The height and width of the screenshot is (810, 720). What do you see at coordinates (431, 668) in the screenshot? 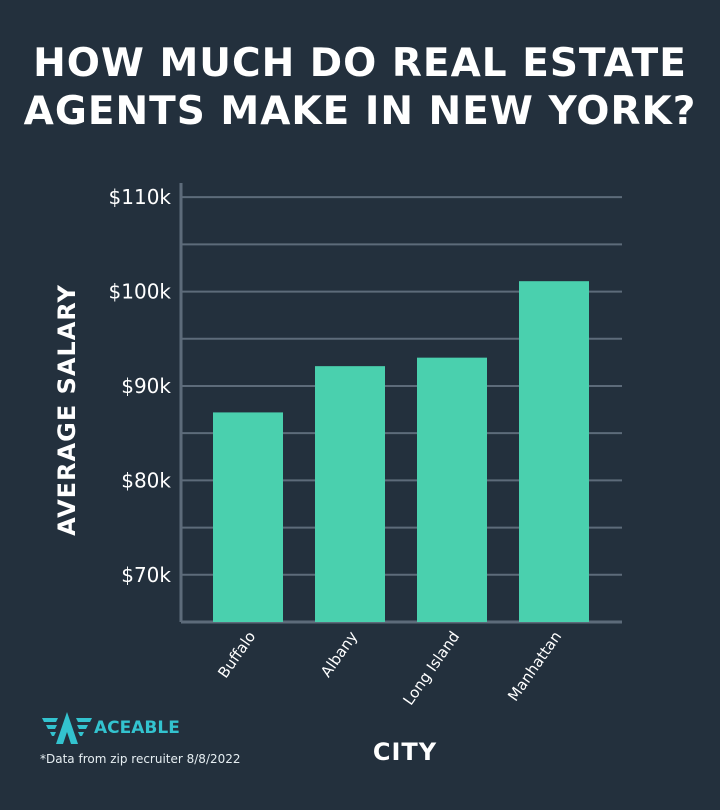
I see `x-tick-label: Long Island` at bounding box center [431, 668].